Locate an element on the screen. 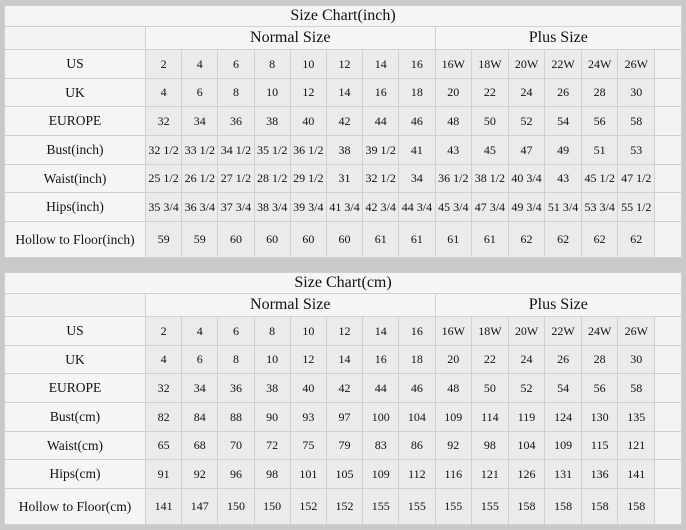 Image resolution: width=686 pixels, height=530 pixels. size-cell: 32 is located at coordinates (163, 388).